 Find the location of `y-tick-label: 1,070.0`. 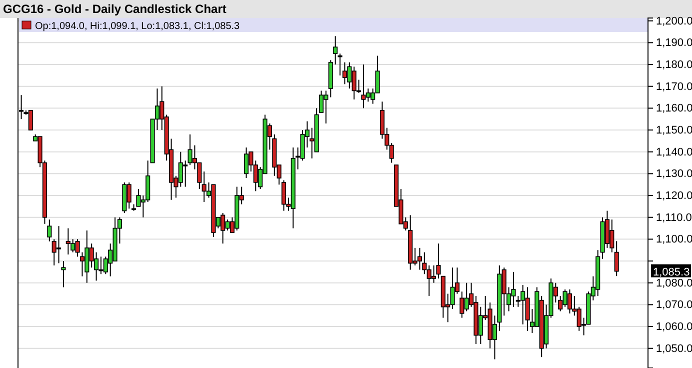

y-tick-label: 1,070.0 is located at coordinates (674, 305).